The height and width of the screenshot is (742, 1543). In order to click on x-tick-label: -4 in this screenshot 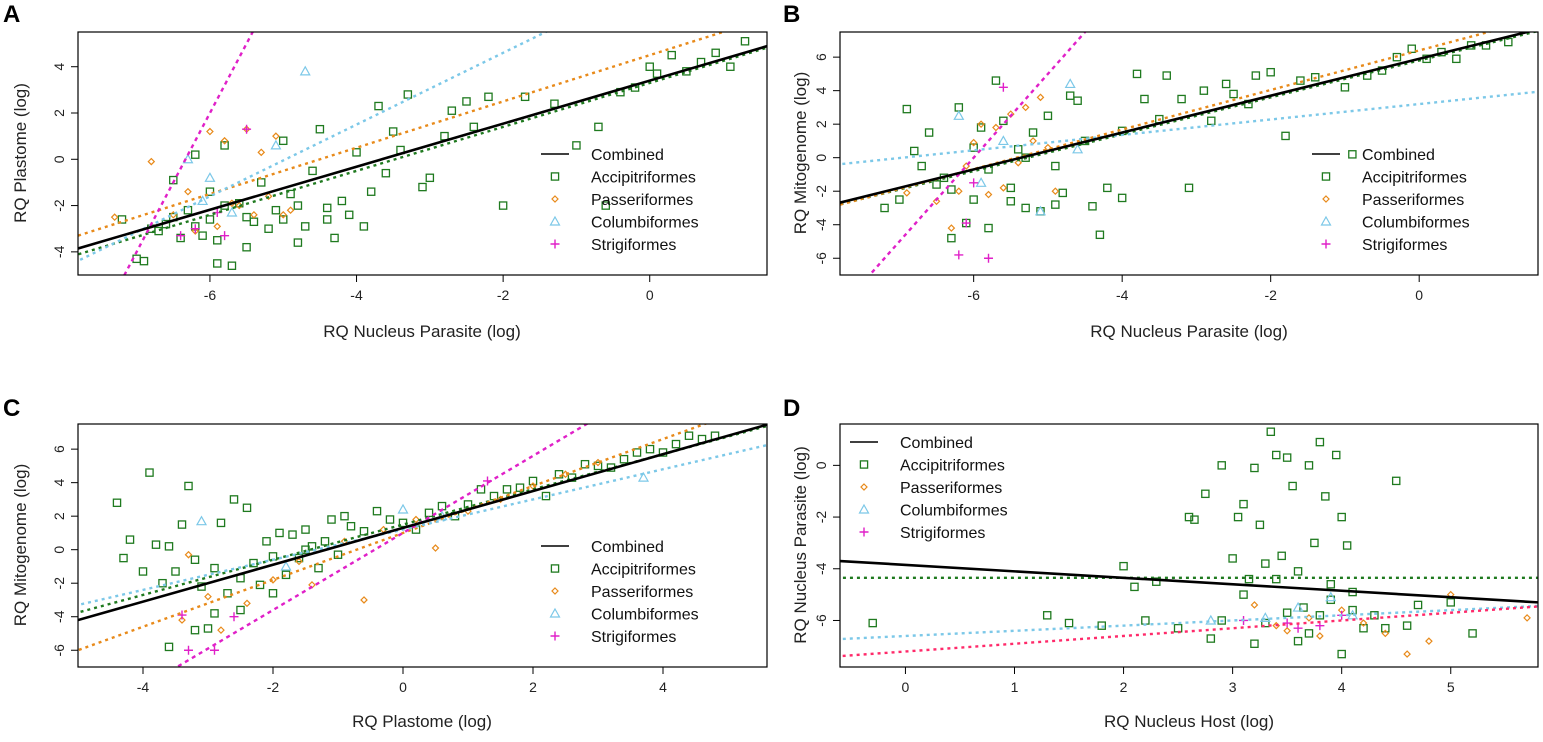, I will do `click(356, 295)`.